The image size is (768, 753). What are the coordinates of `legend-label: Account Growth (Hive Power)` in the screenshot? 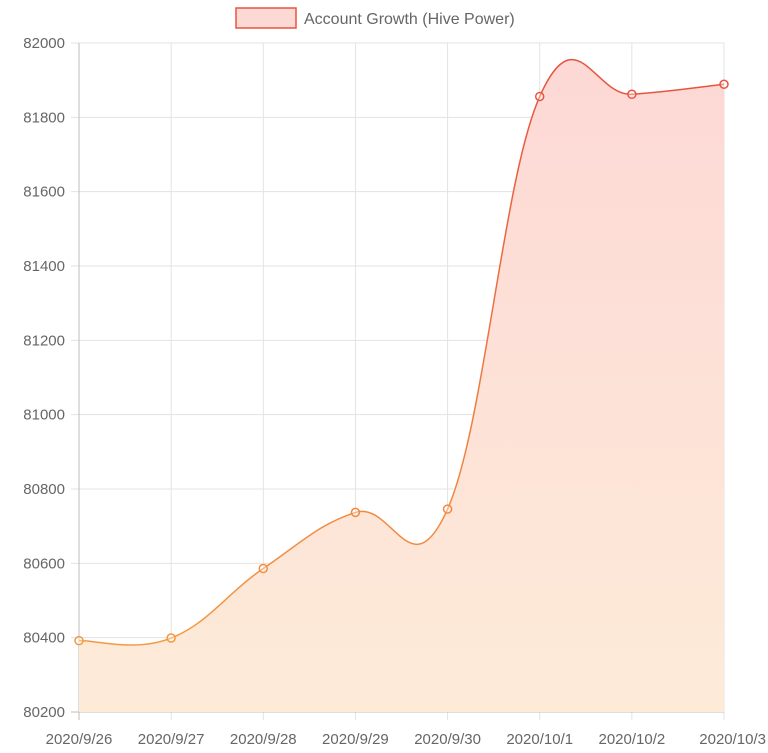 It's located at (409, 19).